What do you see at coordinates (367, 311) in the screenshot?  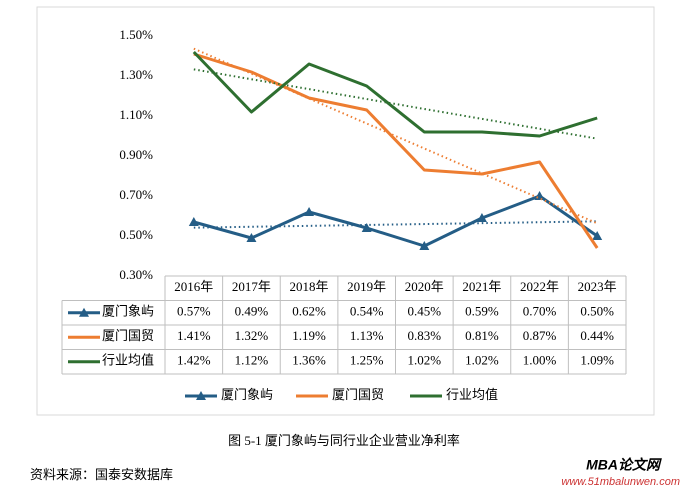 I see `table-cell: 0.54%` at bounding box center [367, 311].